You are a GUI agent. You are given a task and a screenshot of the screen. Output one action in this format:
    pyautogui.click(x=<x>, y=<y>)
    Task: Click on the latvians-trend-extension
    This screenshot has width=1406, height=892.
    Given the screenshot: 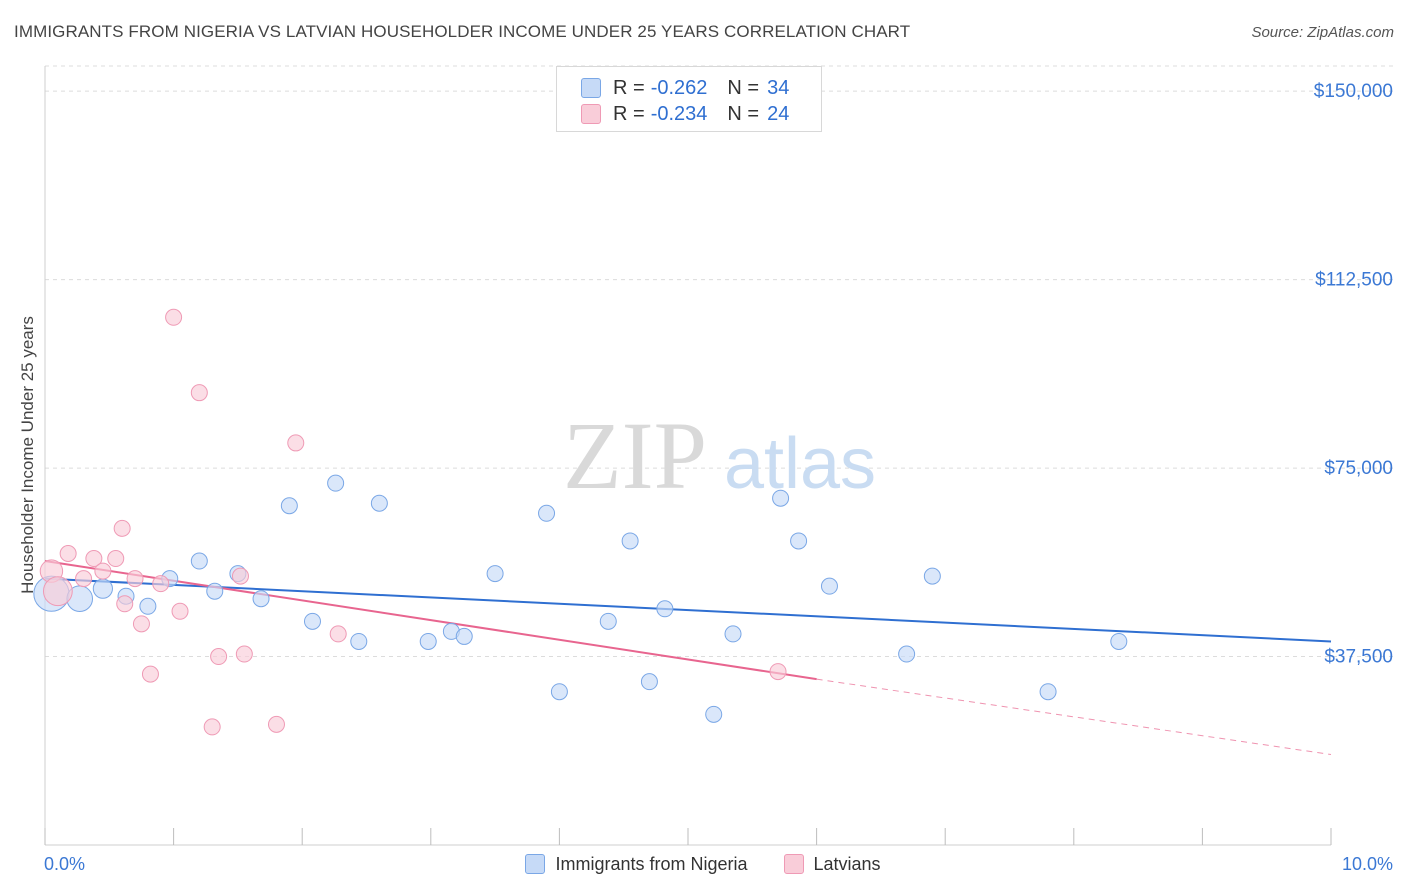 What is the action you would take?
    pyautogui.click(x=1074, y=717)
    